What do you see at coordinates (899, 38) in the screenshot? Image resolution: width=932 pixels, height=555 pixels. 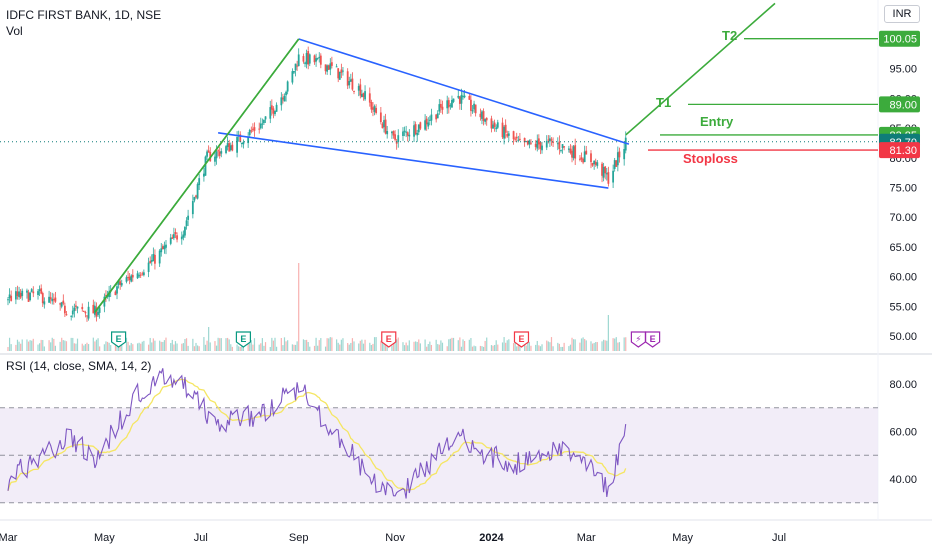 I see `price-axis-tag` at bounding box center [899, 38].